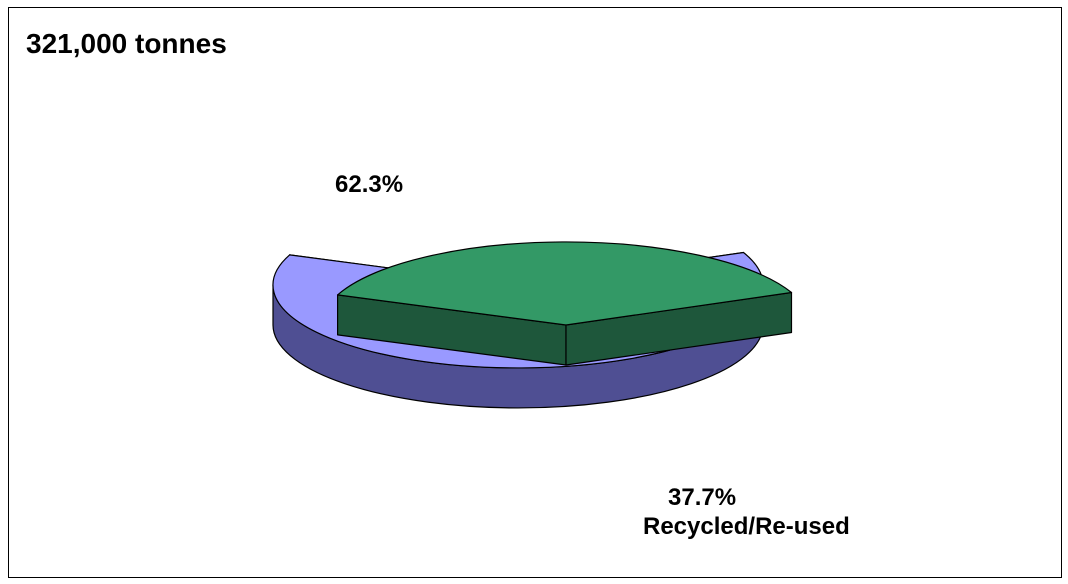  Describe the element at coordinates (746, 526) in the screenshot. I see `slice-1-category-label: Recycled/Re-used` at that location.